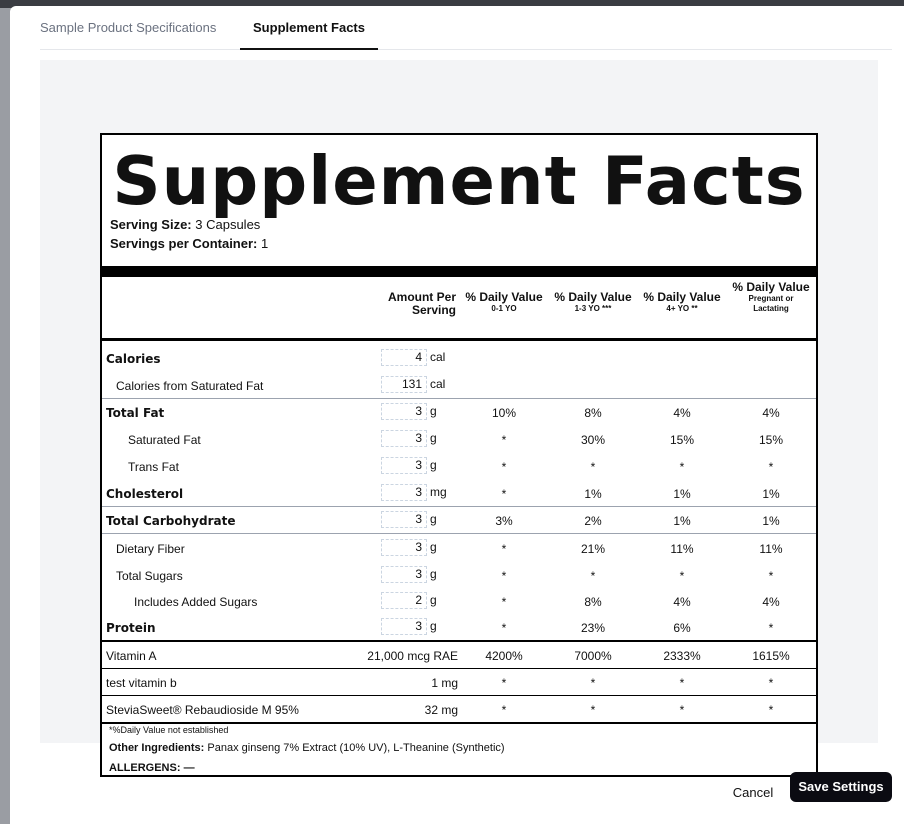 This screenshot has height=824, width=904. Describe the element at coordinates (438, 384) in the screenshot. I see `amount-unit: cal` at that location.